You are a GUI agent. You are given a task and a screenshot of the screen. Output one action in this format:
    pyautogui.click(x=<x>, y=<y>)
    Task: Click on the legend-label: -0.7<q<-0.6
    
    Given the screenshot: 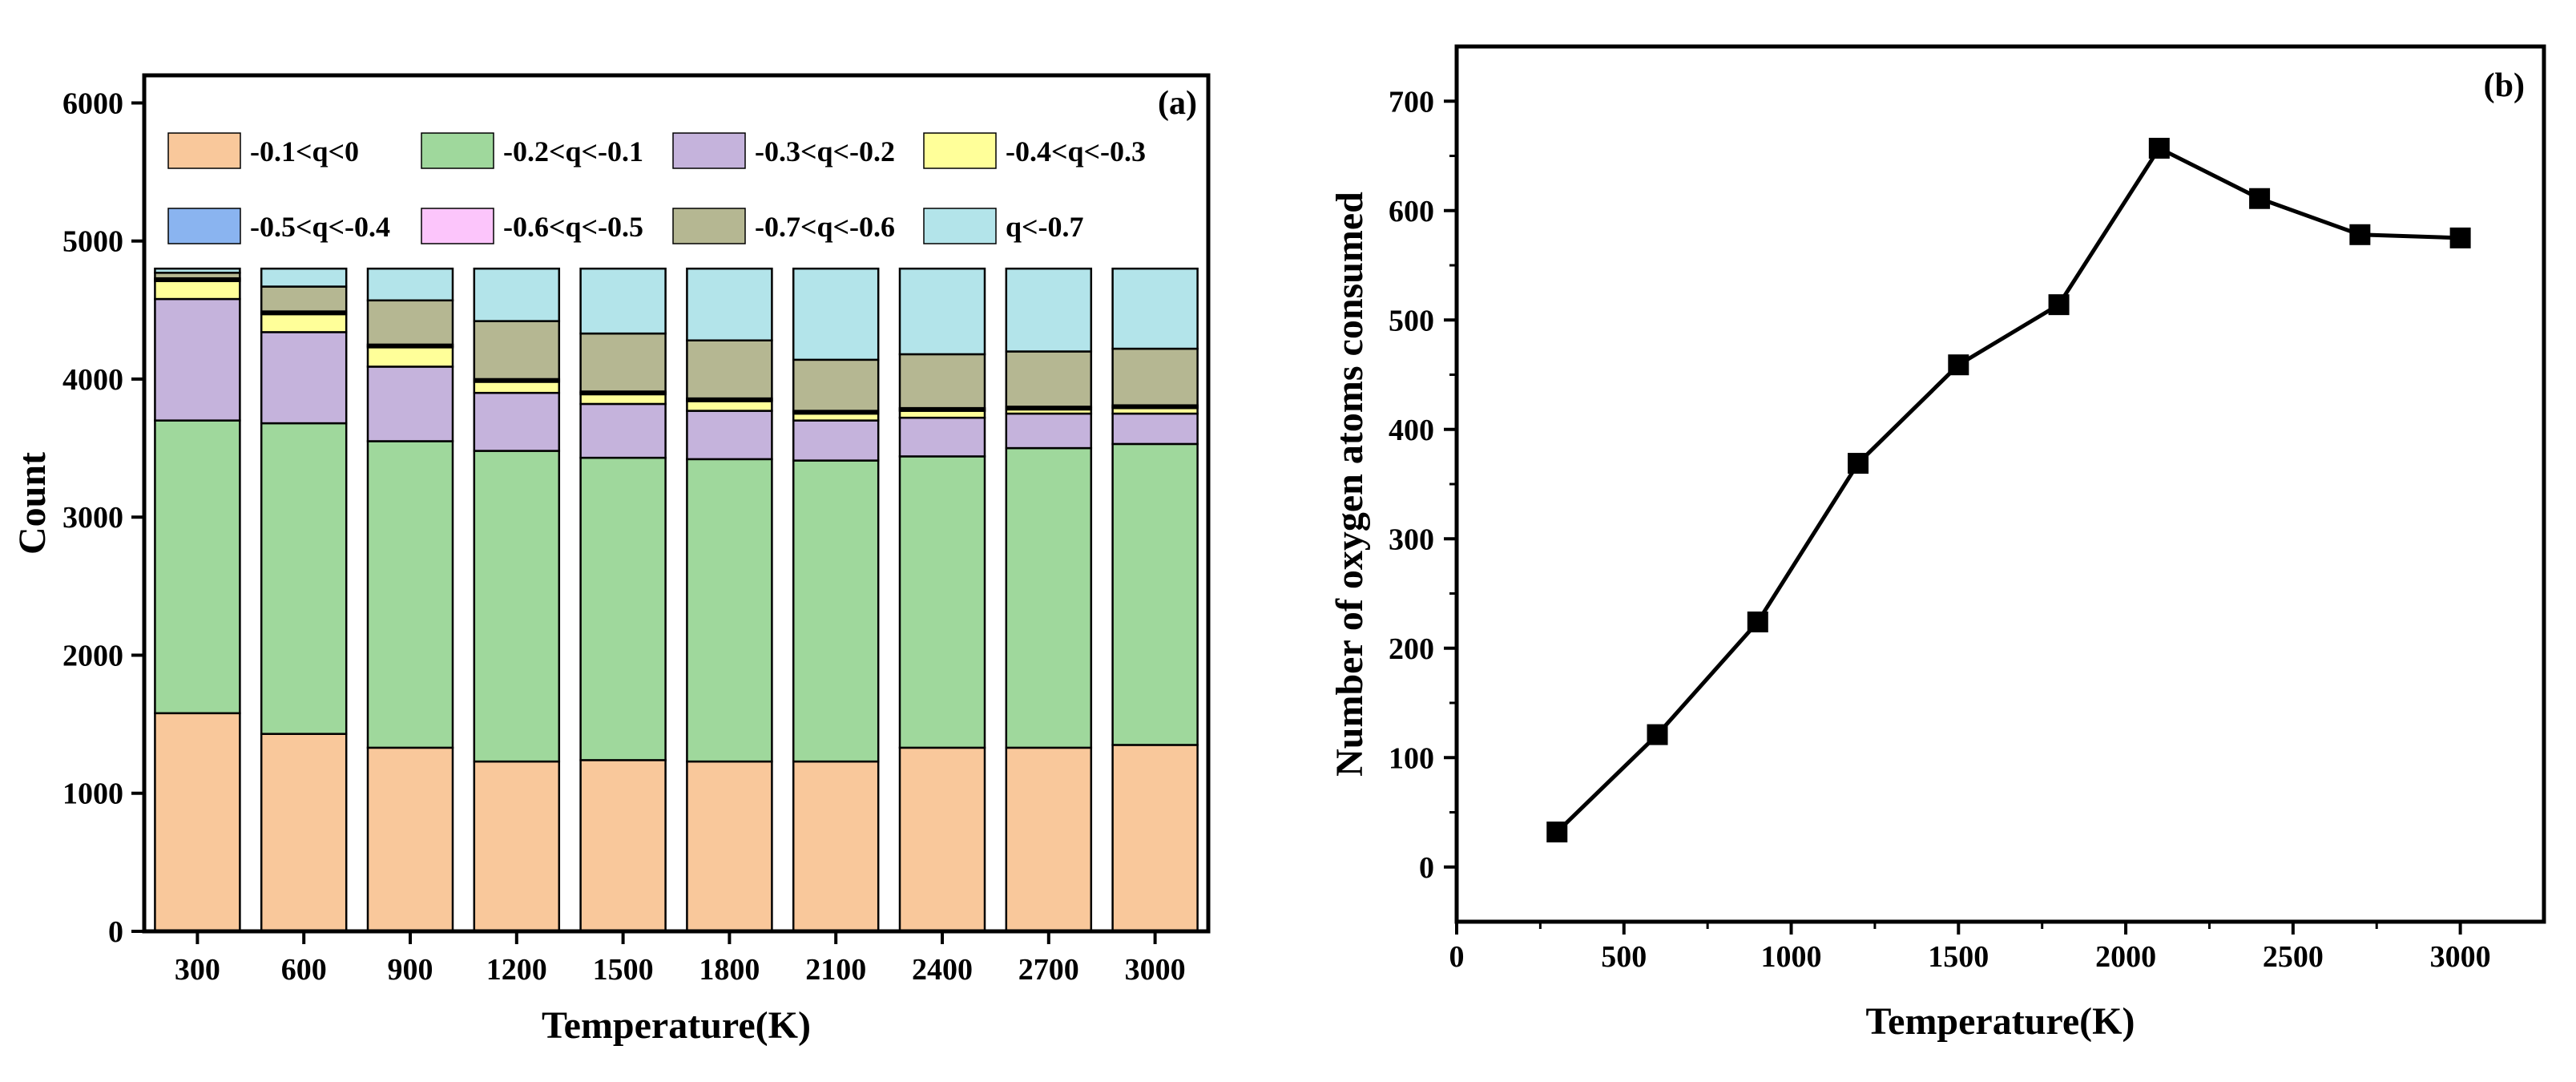 What is the action you would take?
    pyautogui.click(x=825, y=227)
    